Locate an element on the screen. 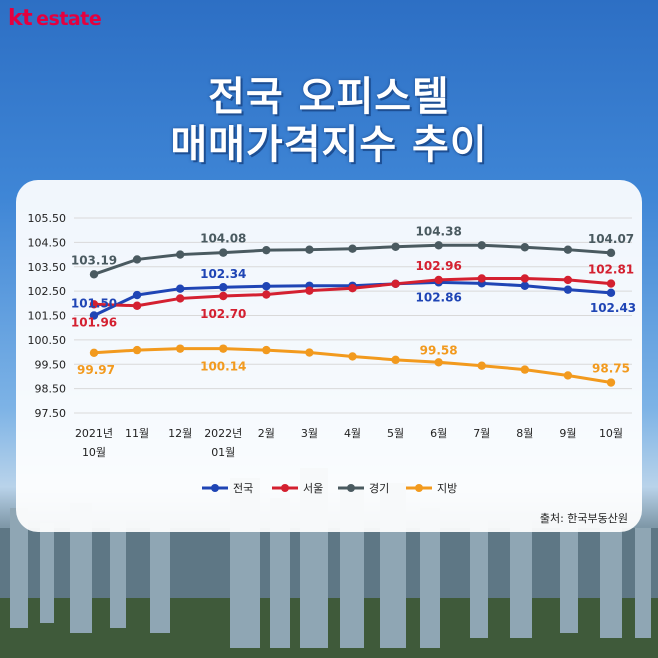 The width and height of the screenshot is (658, 658). x-tick-label: 6월 is located at coordinates (438, 433).